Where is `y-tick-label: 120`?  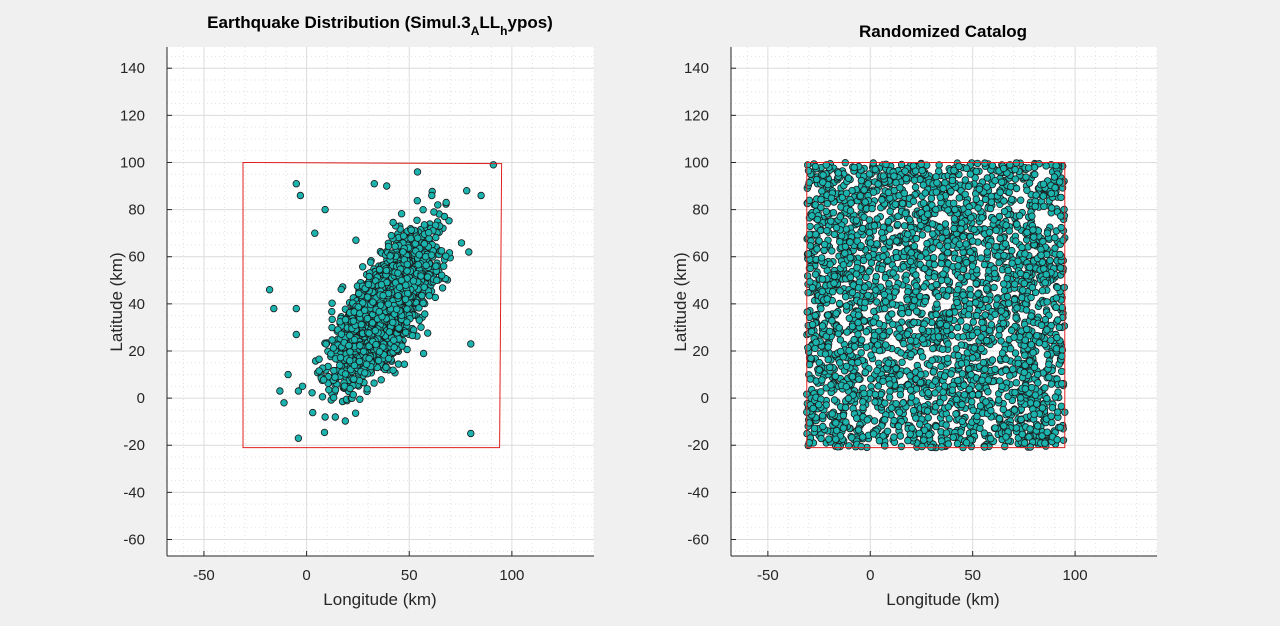
y-tick-label: 120 is located at coordinates (132, 115).